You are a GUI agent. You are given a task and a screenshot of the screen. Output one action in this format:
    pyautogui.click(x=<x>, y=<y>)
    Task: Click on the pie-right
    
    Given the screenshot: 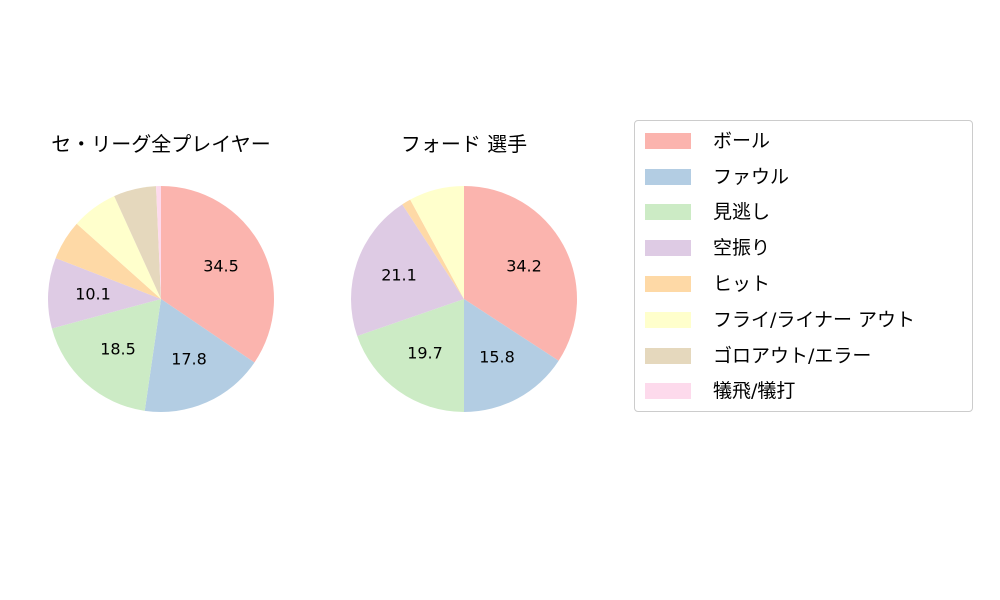 What is the action you would take?
    pyautogui.click(x=463, y=299)
    